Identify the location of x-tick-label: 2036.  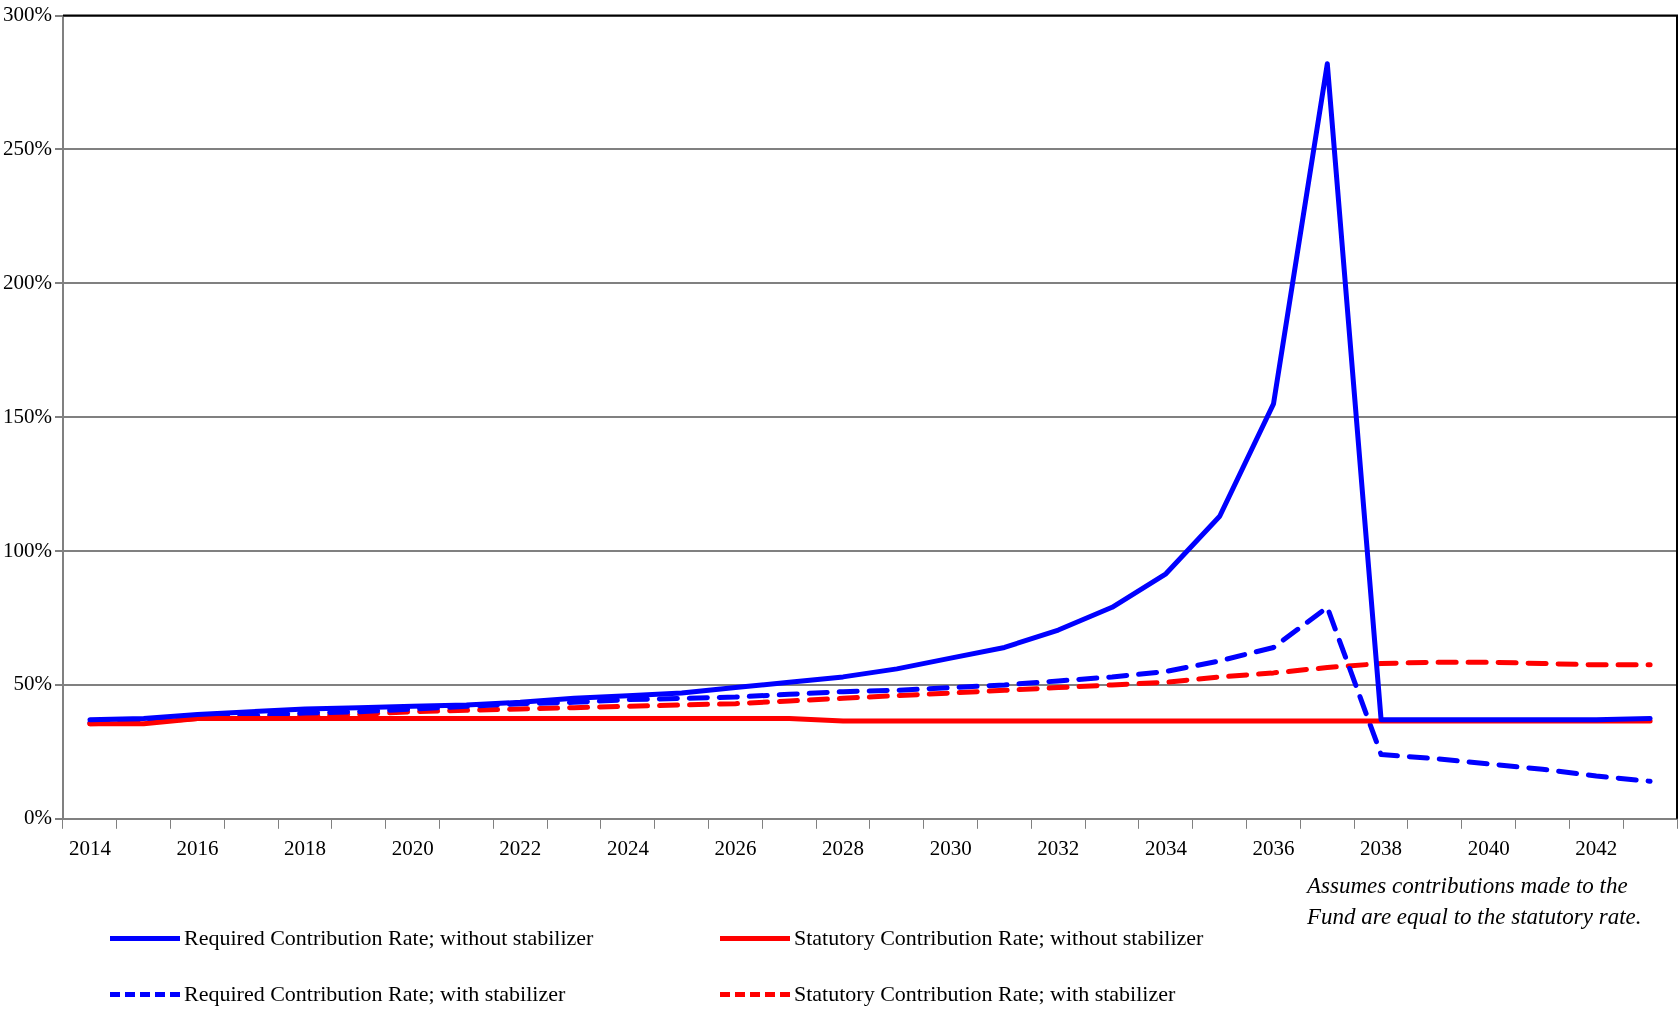
(1273, 847).